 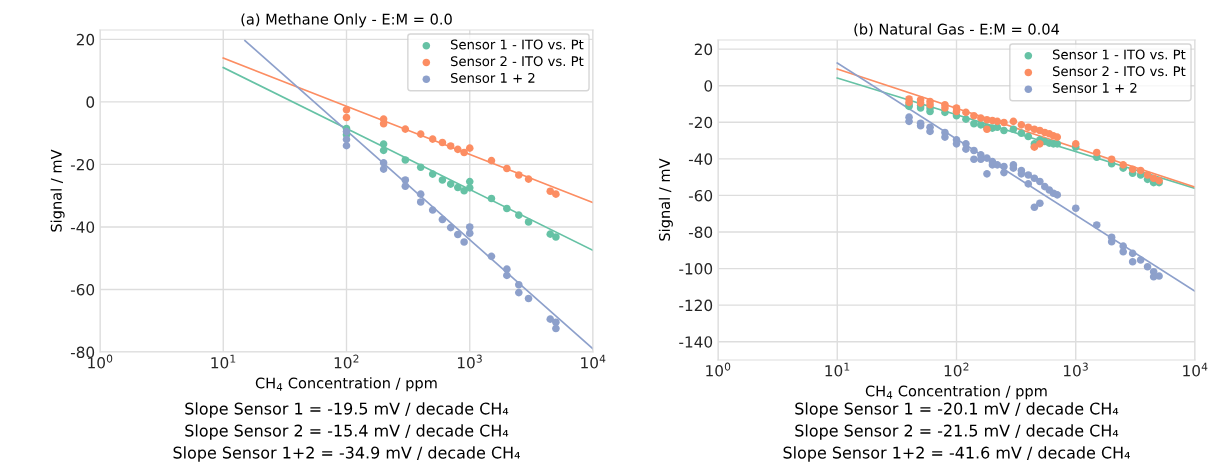 I want to click on y-tick-label: -140, so click(x=696, y=342).